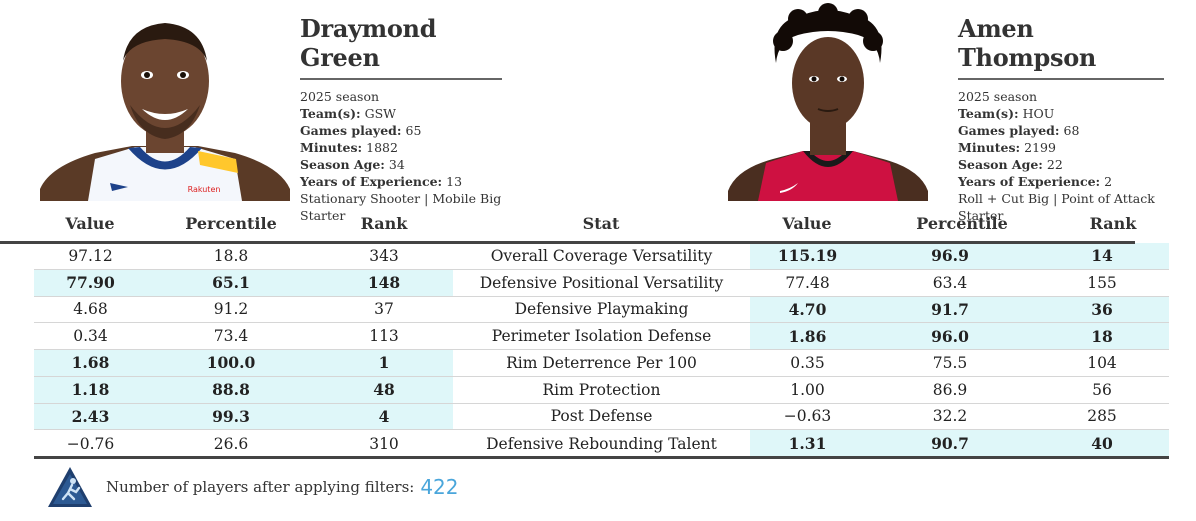  I want to click on left-pct-cell: 65.1, so click(231, 282).